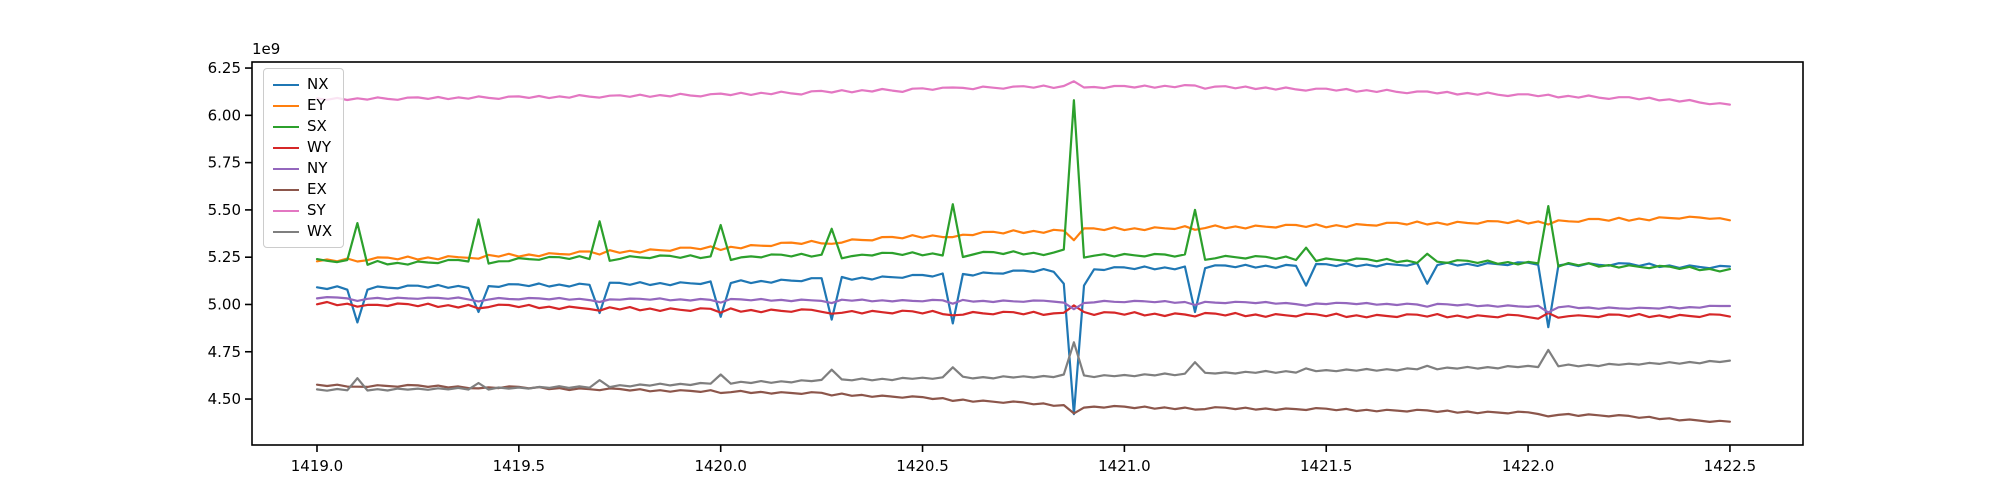 This screenshot has height=500, width=2000. I want to click on series-line-SY, so click(1023, 93).